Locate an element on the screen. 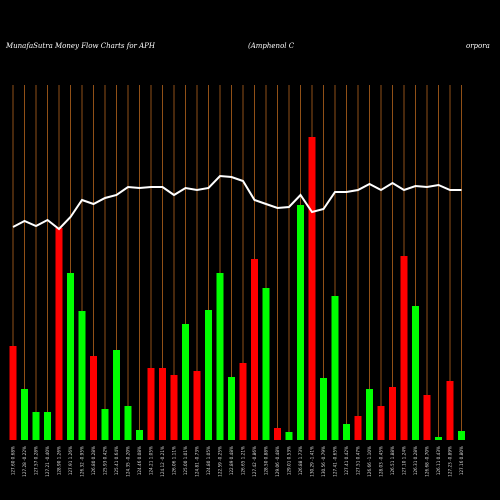  x-tick-label: 127.16 0.80% is located at coordinates (461, 460).